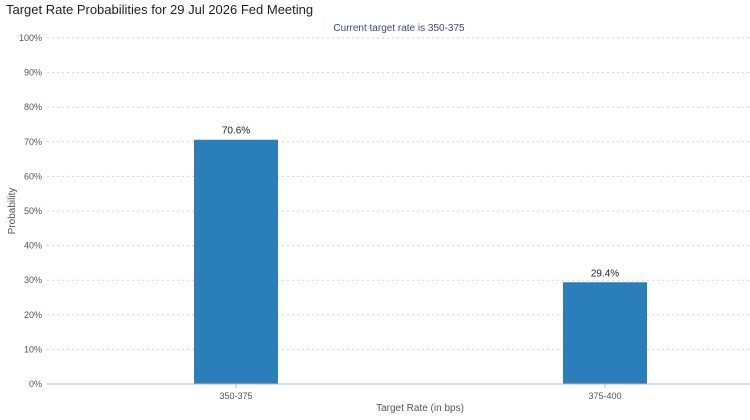 The image size is (750, 420). What do you see at coordinates (605, 273) in the screenshot?
I see `data-label: 29.4%` at bounding box center [605, 273].